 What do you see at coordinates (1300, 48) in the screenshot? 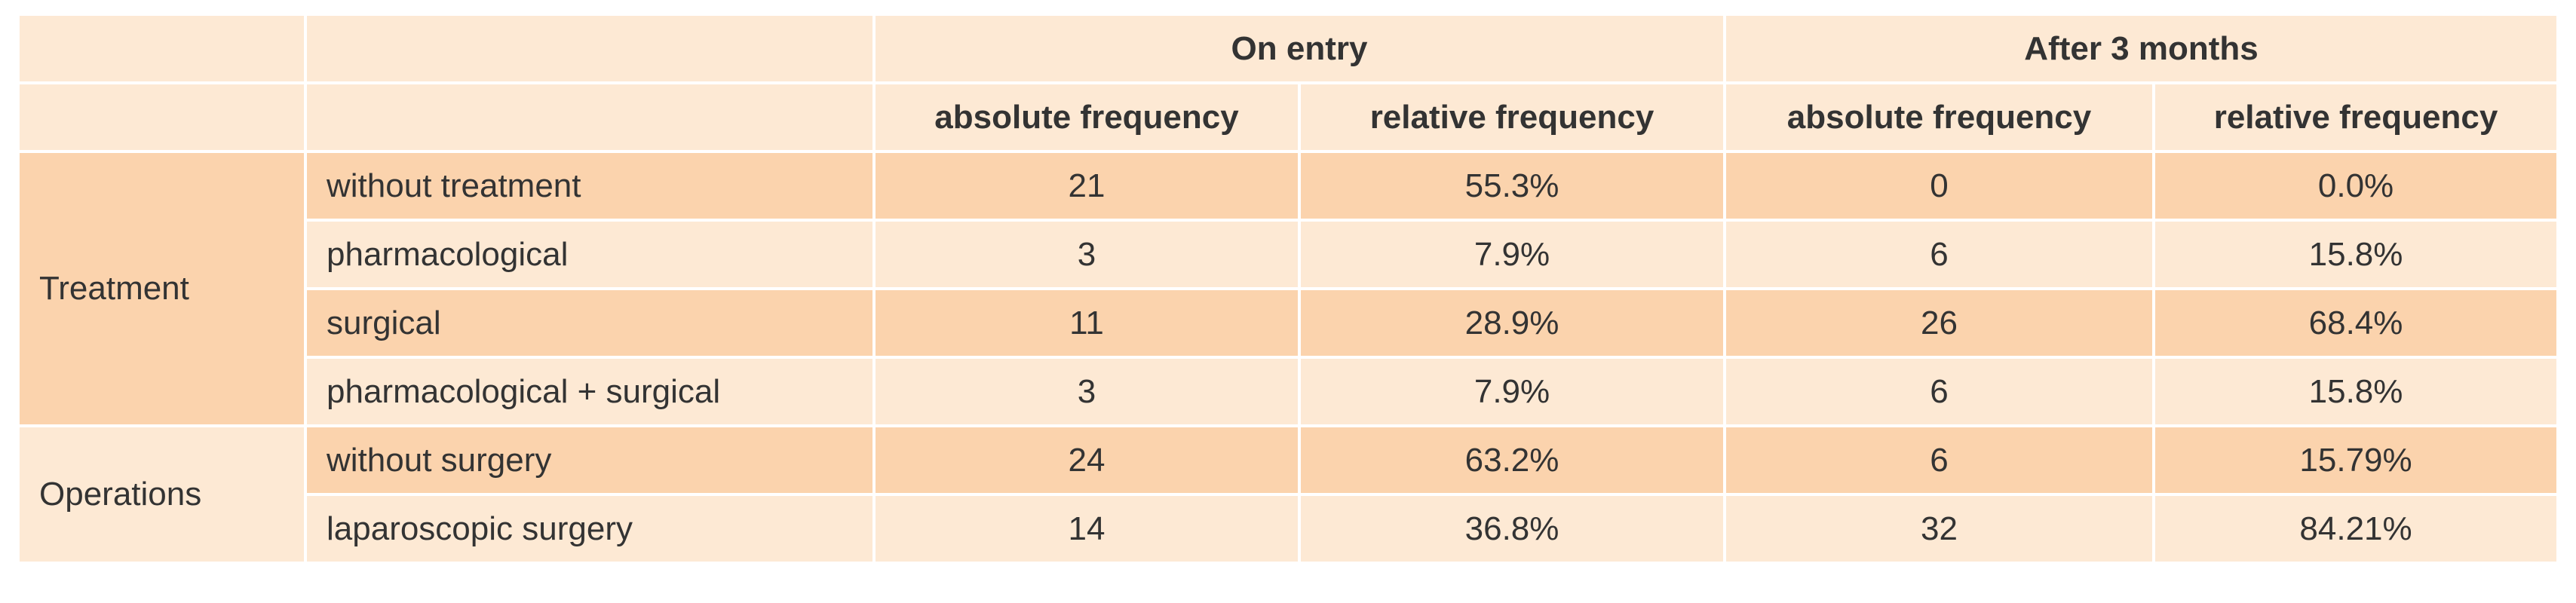
I see `group-header: On entry` at bounding box center [1300, 48].